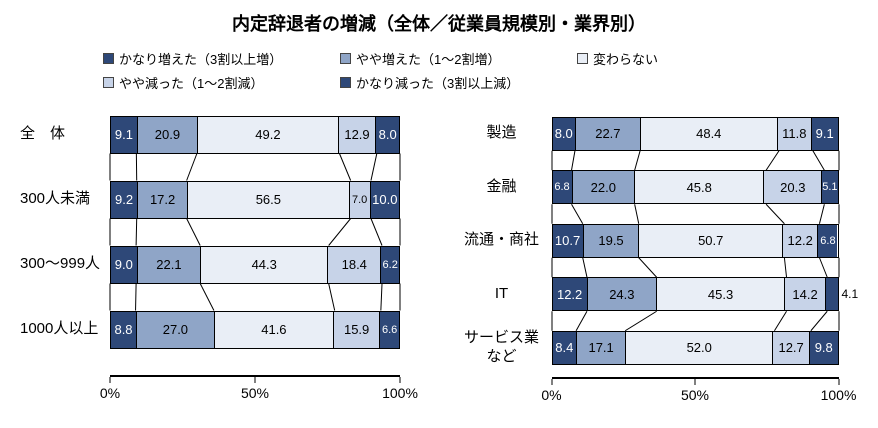  Describe the element at coordinates (501, 186) in the screenshot. I see `category-label: 金融` at that location.